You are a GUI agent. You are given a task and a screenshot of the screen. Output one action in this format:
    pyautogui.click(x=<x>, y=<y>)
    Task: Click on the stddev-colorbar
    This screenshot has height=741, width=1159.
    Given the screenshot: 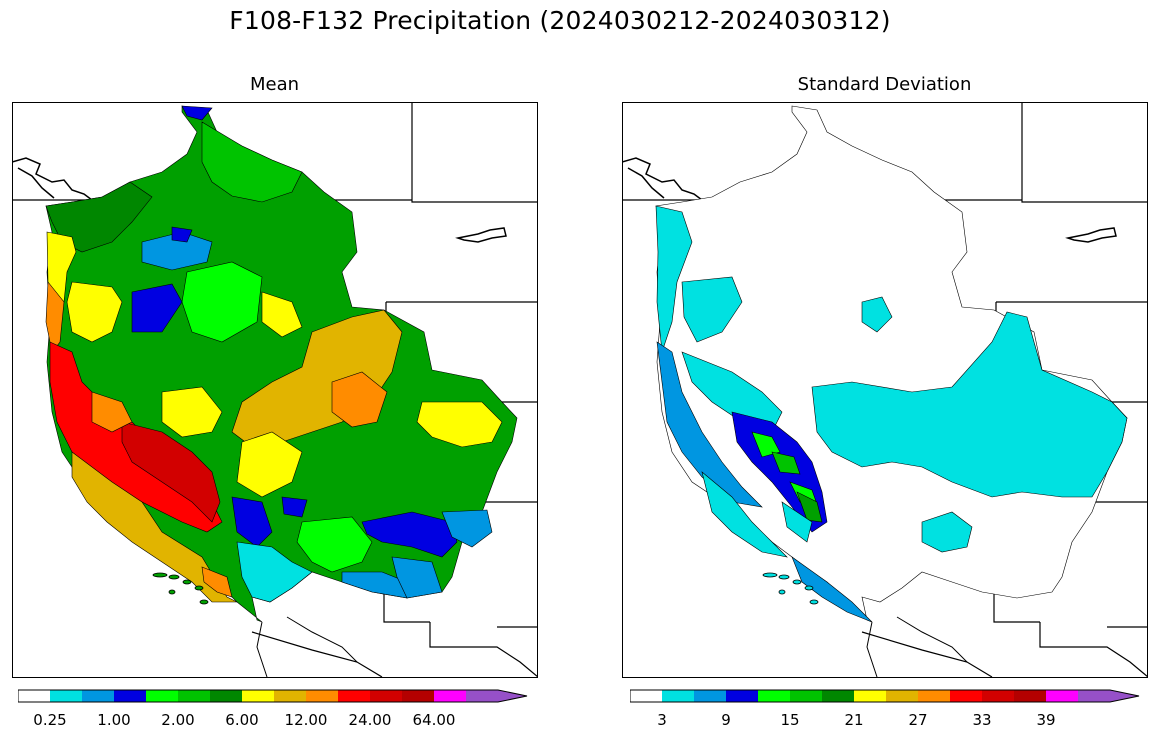 What is the action you would take?
    pyautogui.click(x=885, y=696)
    